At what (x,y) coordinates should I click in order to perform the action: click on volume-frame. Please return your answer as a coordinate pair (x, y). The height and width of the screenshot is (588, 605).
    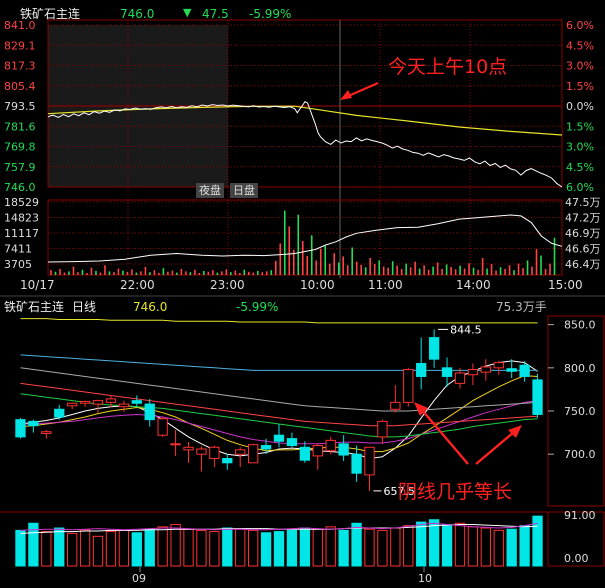
    Looking at the image, I should click on (305, 237).